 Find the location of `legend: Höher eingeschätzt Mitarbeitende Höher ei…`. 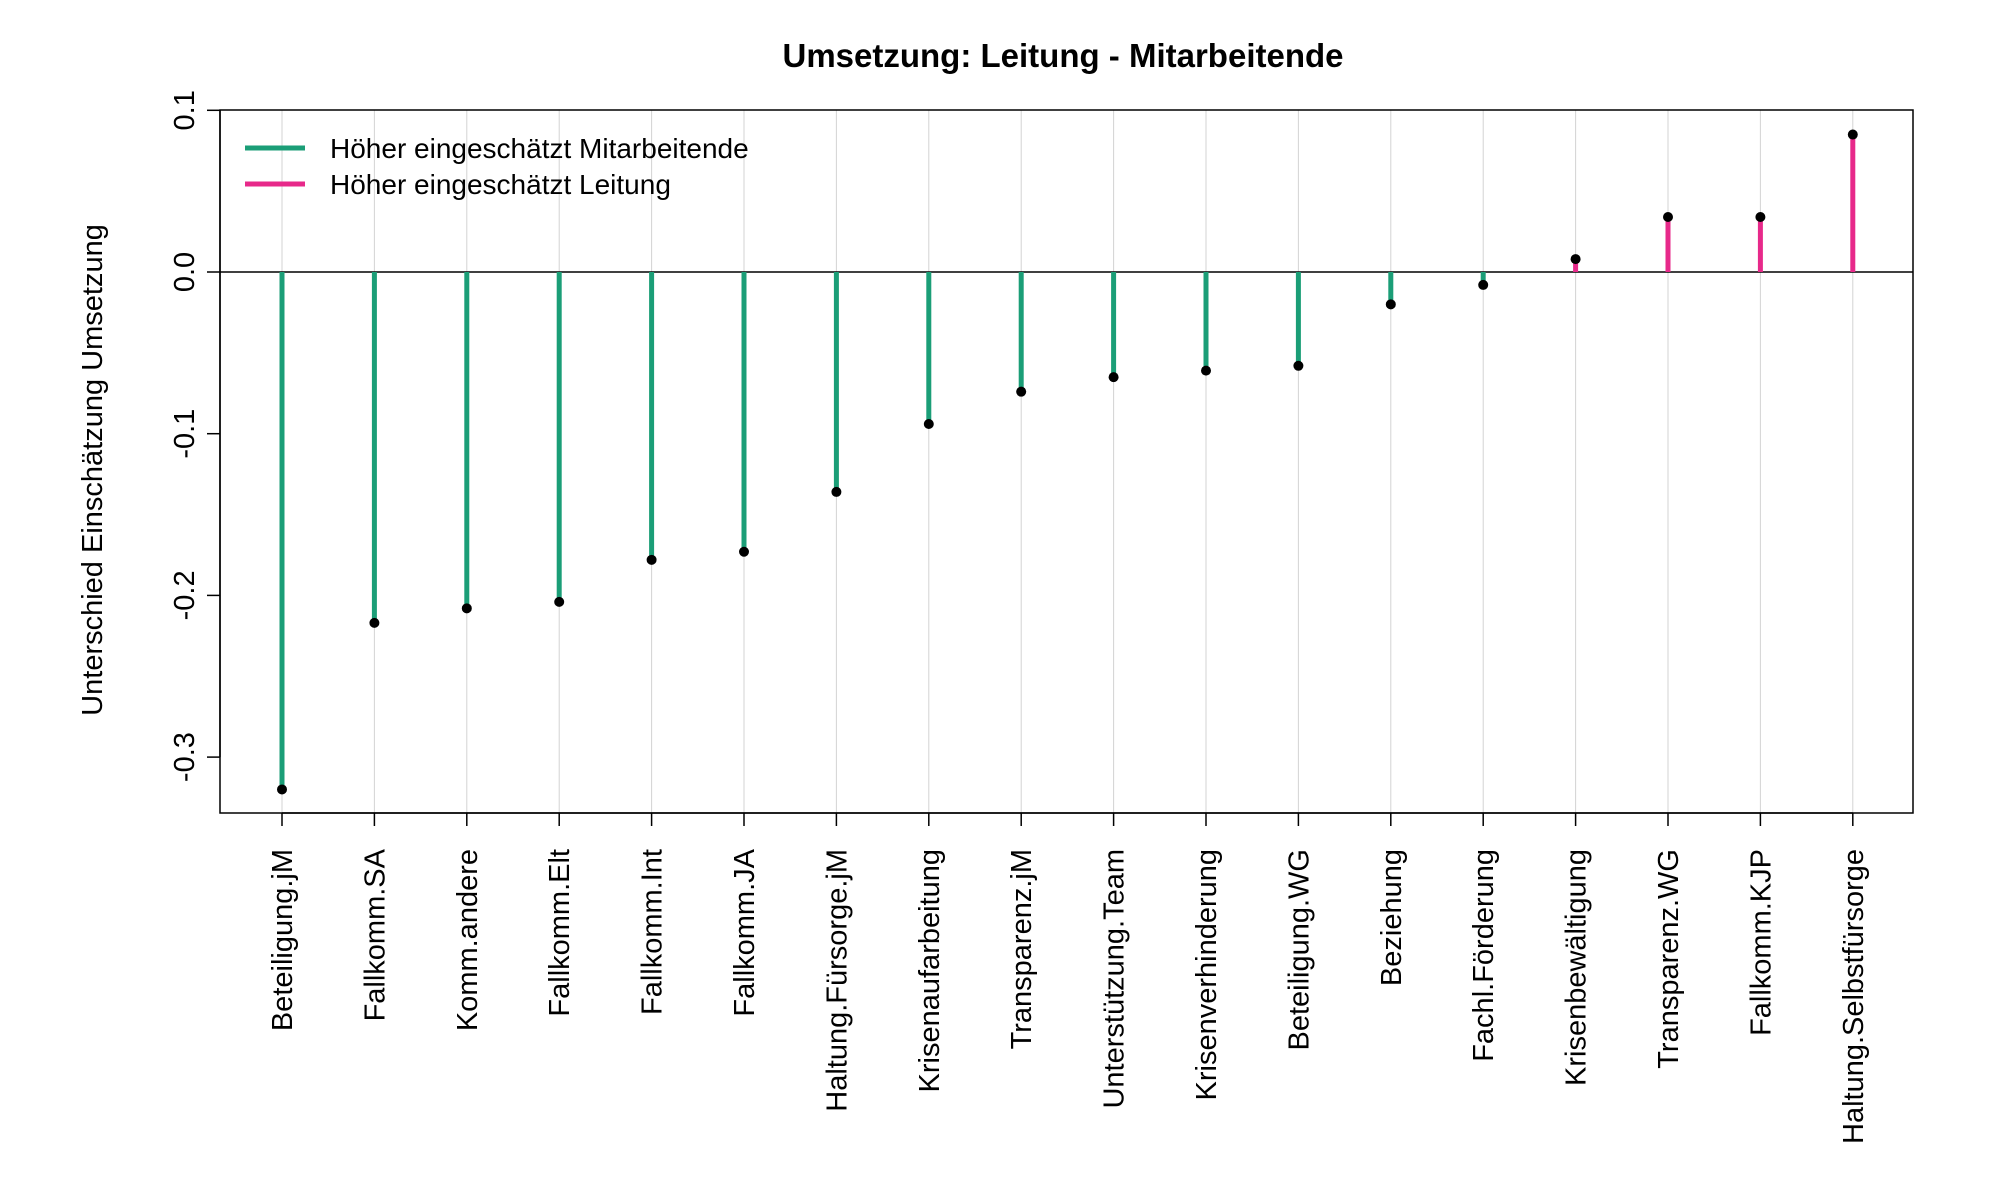

legend: Höher eingeschätzt Mitarbeitende Höher ei… is located at coordinates (497, 166).